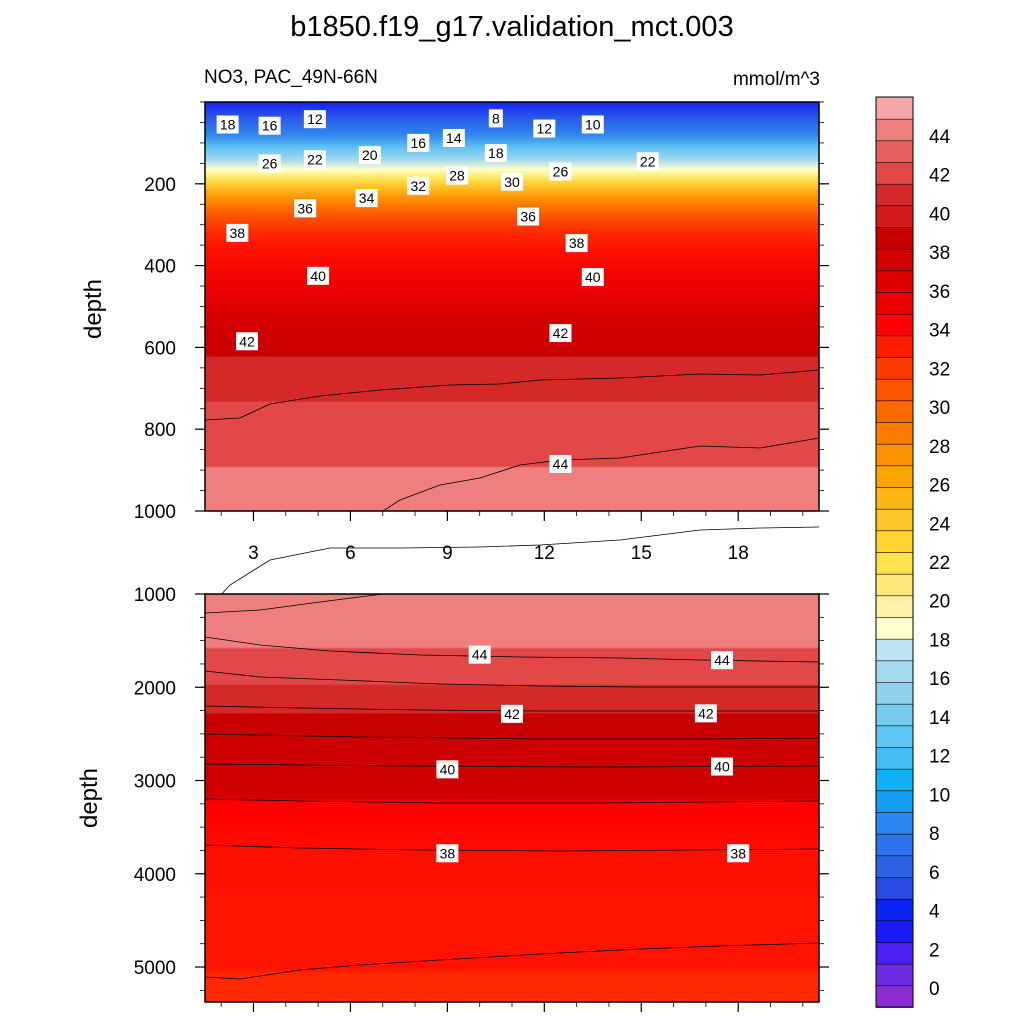 Image resolution: width=1024 pixels, height=1024 pixels. What do you see at coordinates (512, 961) in the screenshot?
I see `contour-line-37-lower` at bounding box center [512, 961].